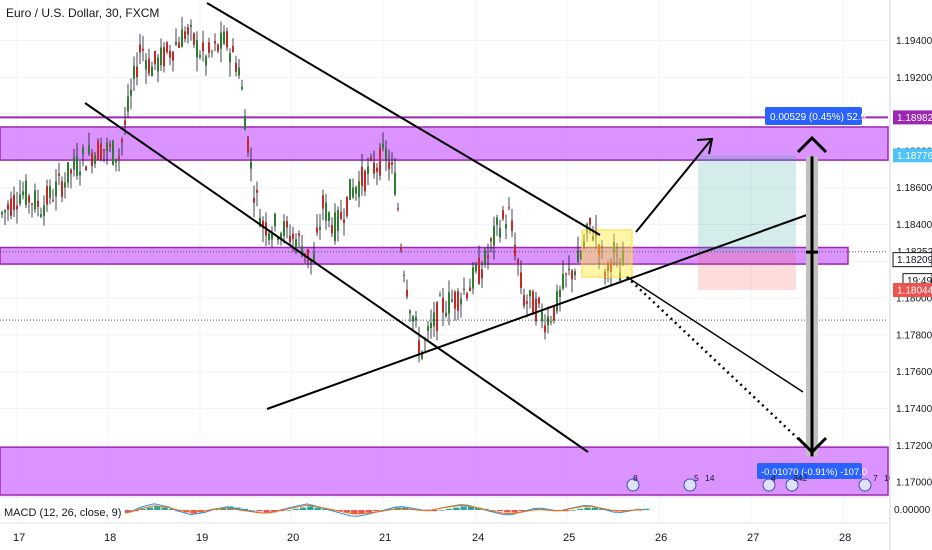 The width and height of the screenshot is (932, 550). What do you see at coordinates (914, 446) in the screenshot?
I see `price-tick-label: 1.17200` at bounding box center [914, 446].